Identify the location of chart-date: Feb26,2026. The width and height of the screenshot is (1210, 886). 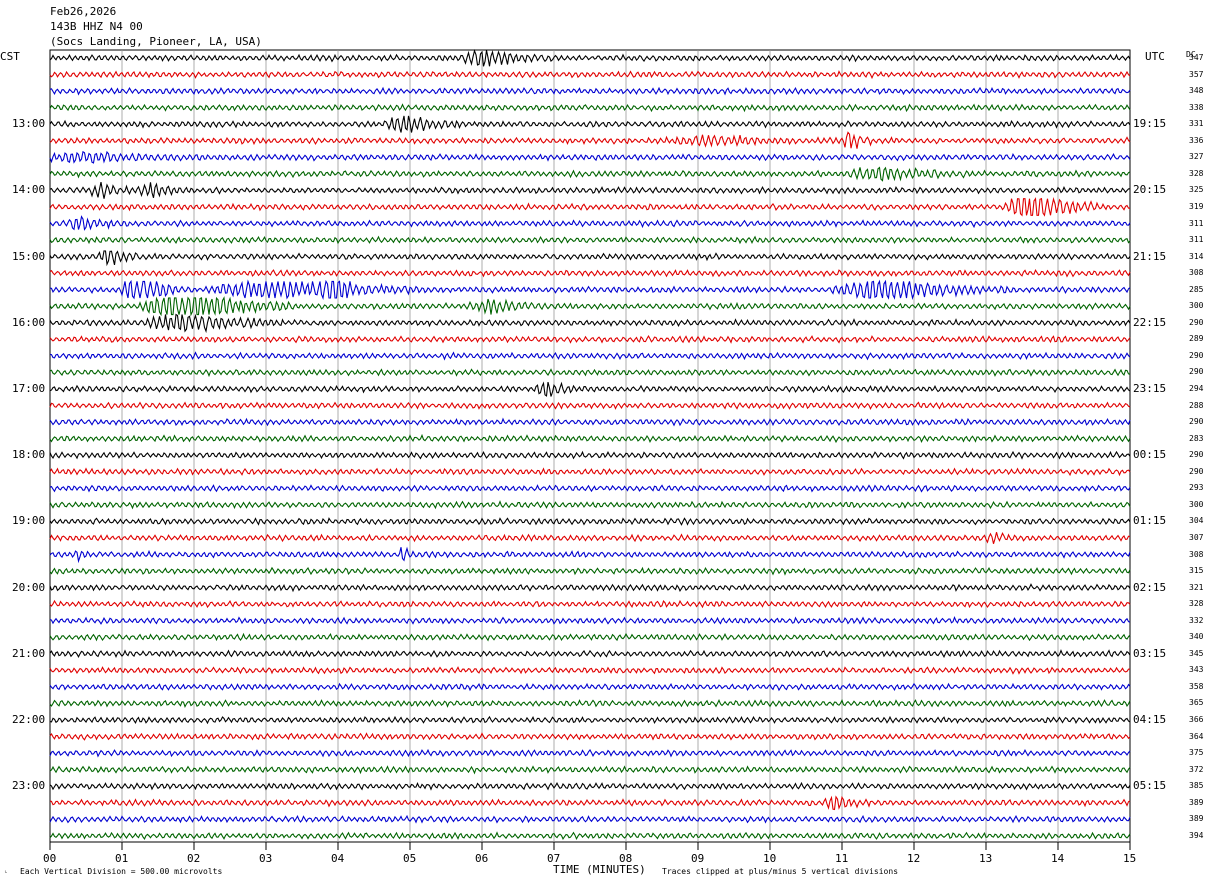
(83, 11).